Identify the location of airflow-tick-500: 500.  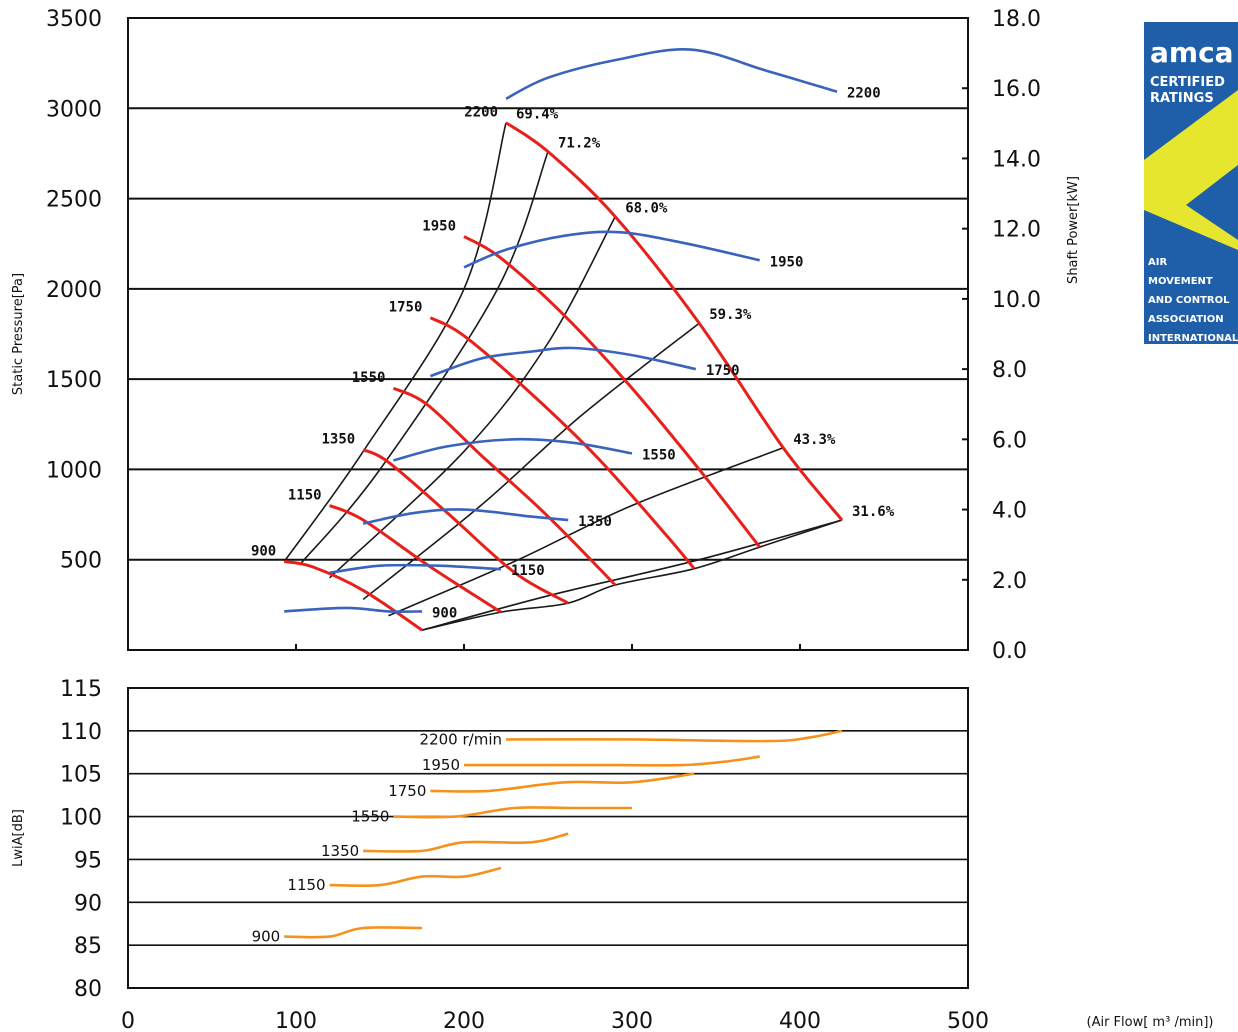
(968, 1020).